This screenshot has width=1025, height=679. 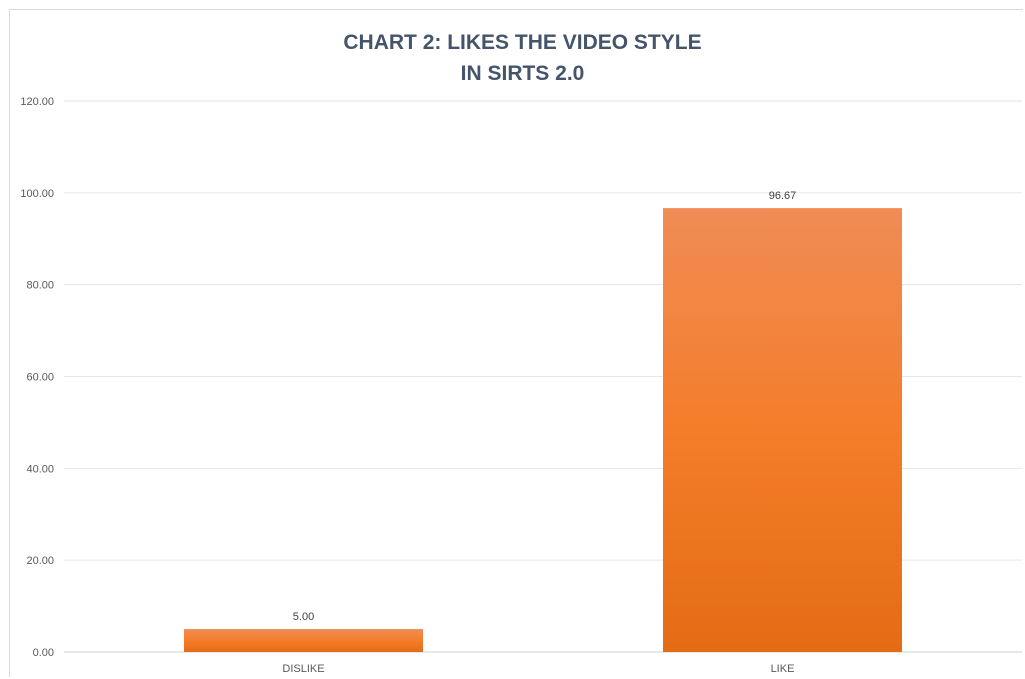 What do you see at coordinates (40, 286) in the screenshot?
I see `y-tick-label: 80.00` at bounding box center [40, 286].